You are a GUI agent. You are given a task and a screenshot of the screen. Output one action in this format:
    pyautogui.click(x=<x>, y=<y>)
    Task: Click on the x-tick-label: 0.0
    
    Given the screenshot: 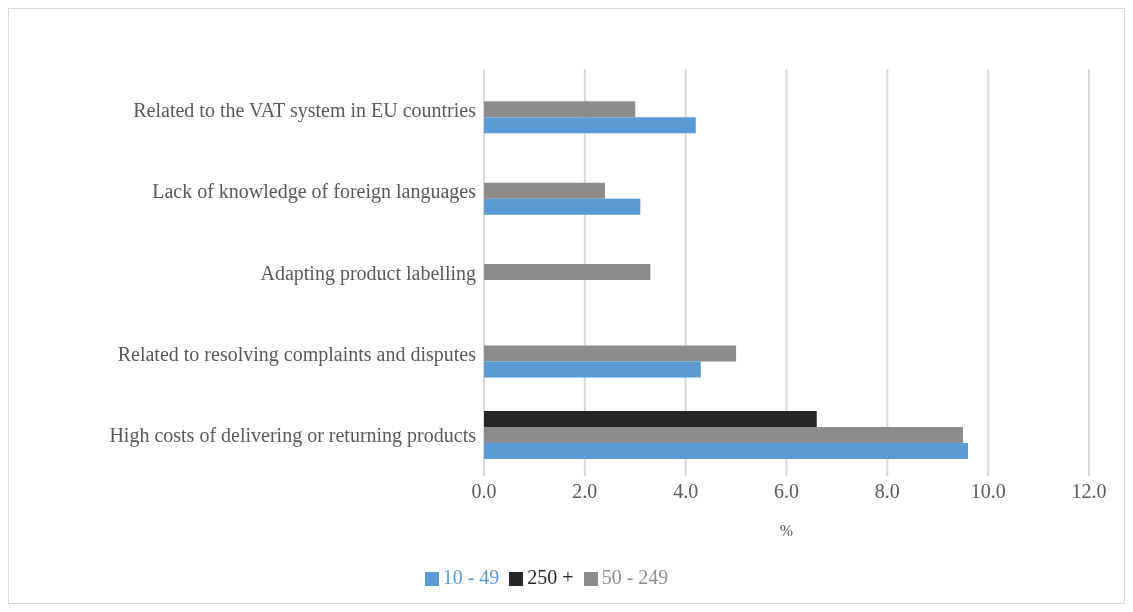 What is the action you would take?
    pyautogui.click(x=484, y=491)
    